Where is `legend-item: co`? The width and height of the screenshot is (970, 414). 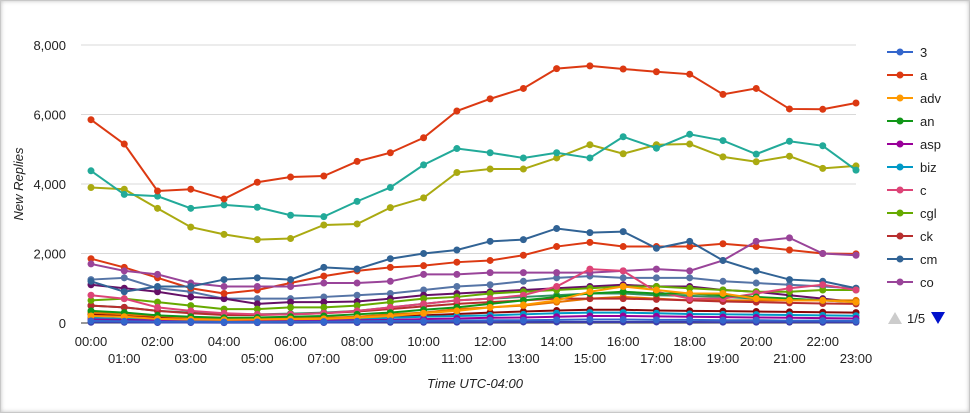
legend-item: co is located at coordinates (910, 282).